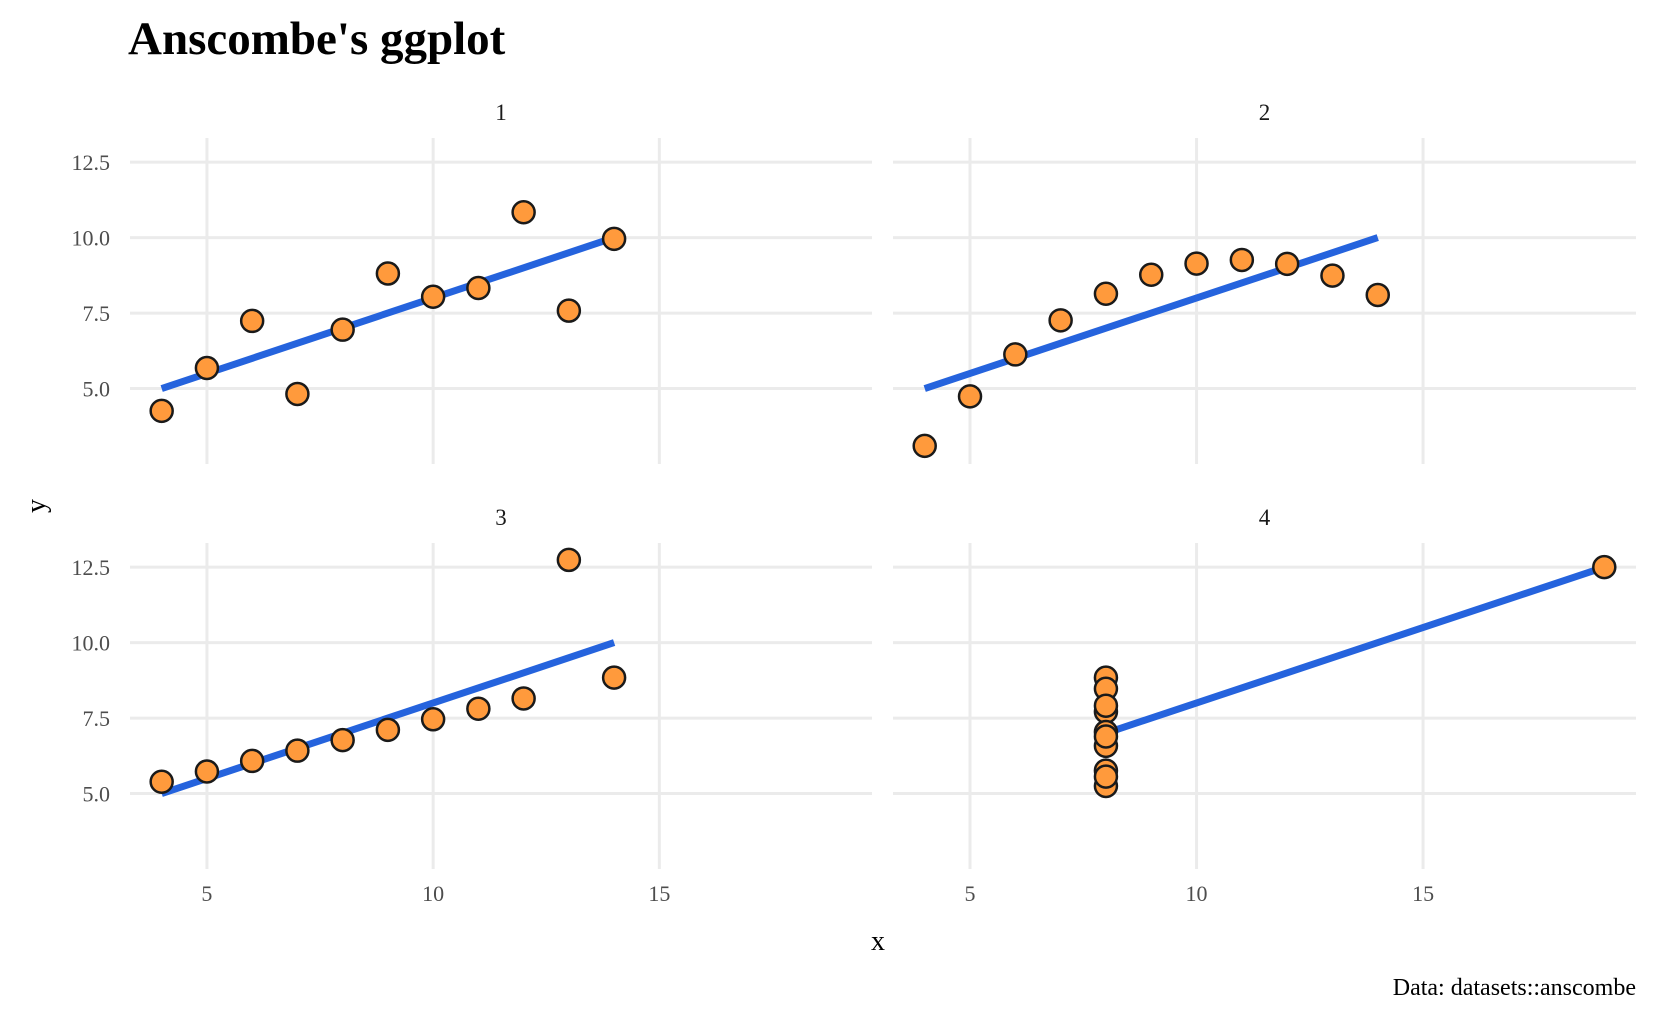 The height and width of the screenshot is (1022, 1655). I want to click on facet-label: 3, so click(501, 517).